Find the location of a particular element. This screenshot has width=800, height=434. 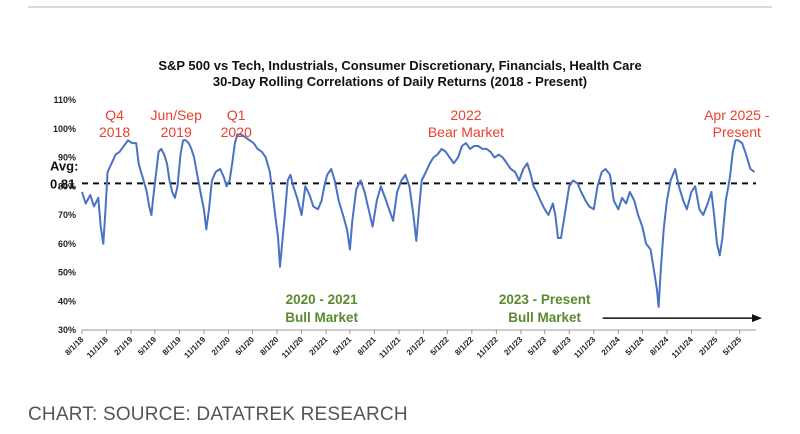

x-tick-label: 5/1/25 is located at coordinates (732, 346).